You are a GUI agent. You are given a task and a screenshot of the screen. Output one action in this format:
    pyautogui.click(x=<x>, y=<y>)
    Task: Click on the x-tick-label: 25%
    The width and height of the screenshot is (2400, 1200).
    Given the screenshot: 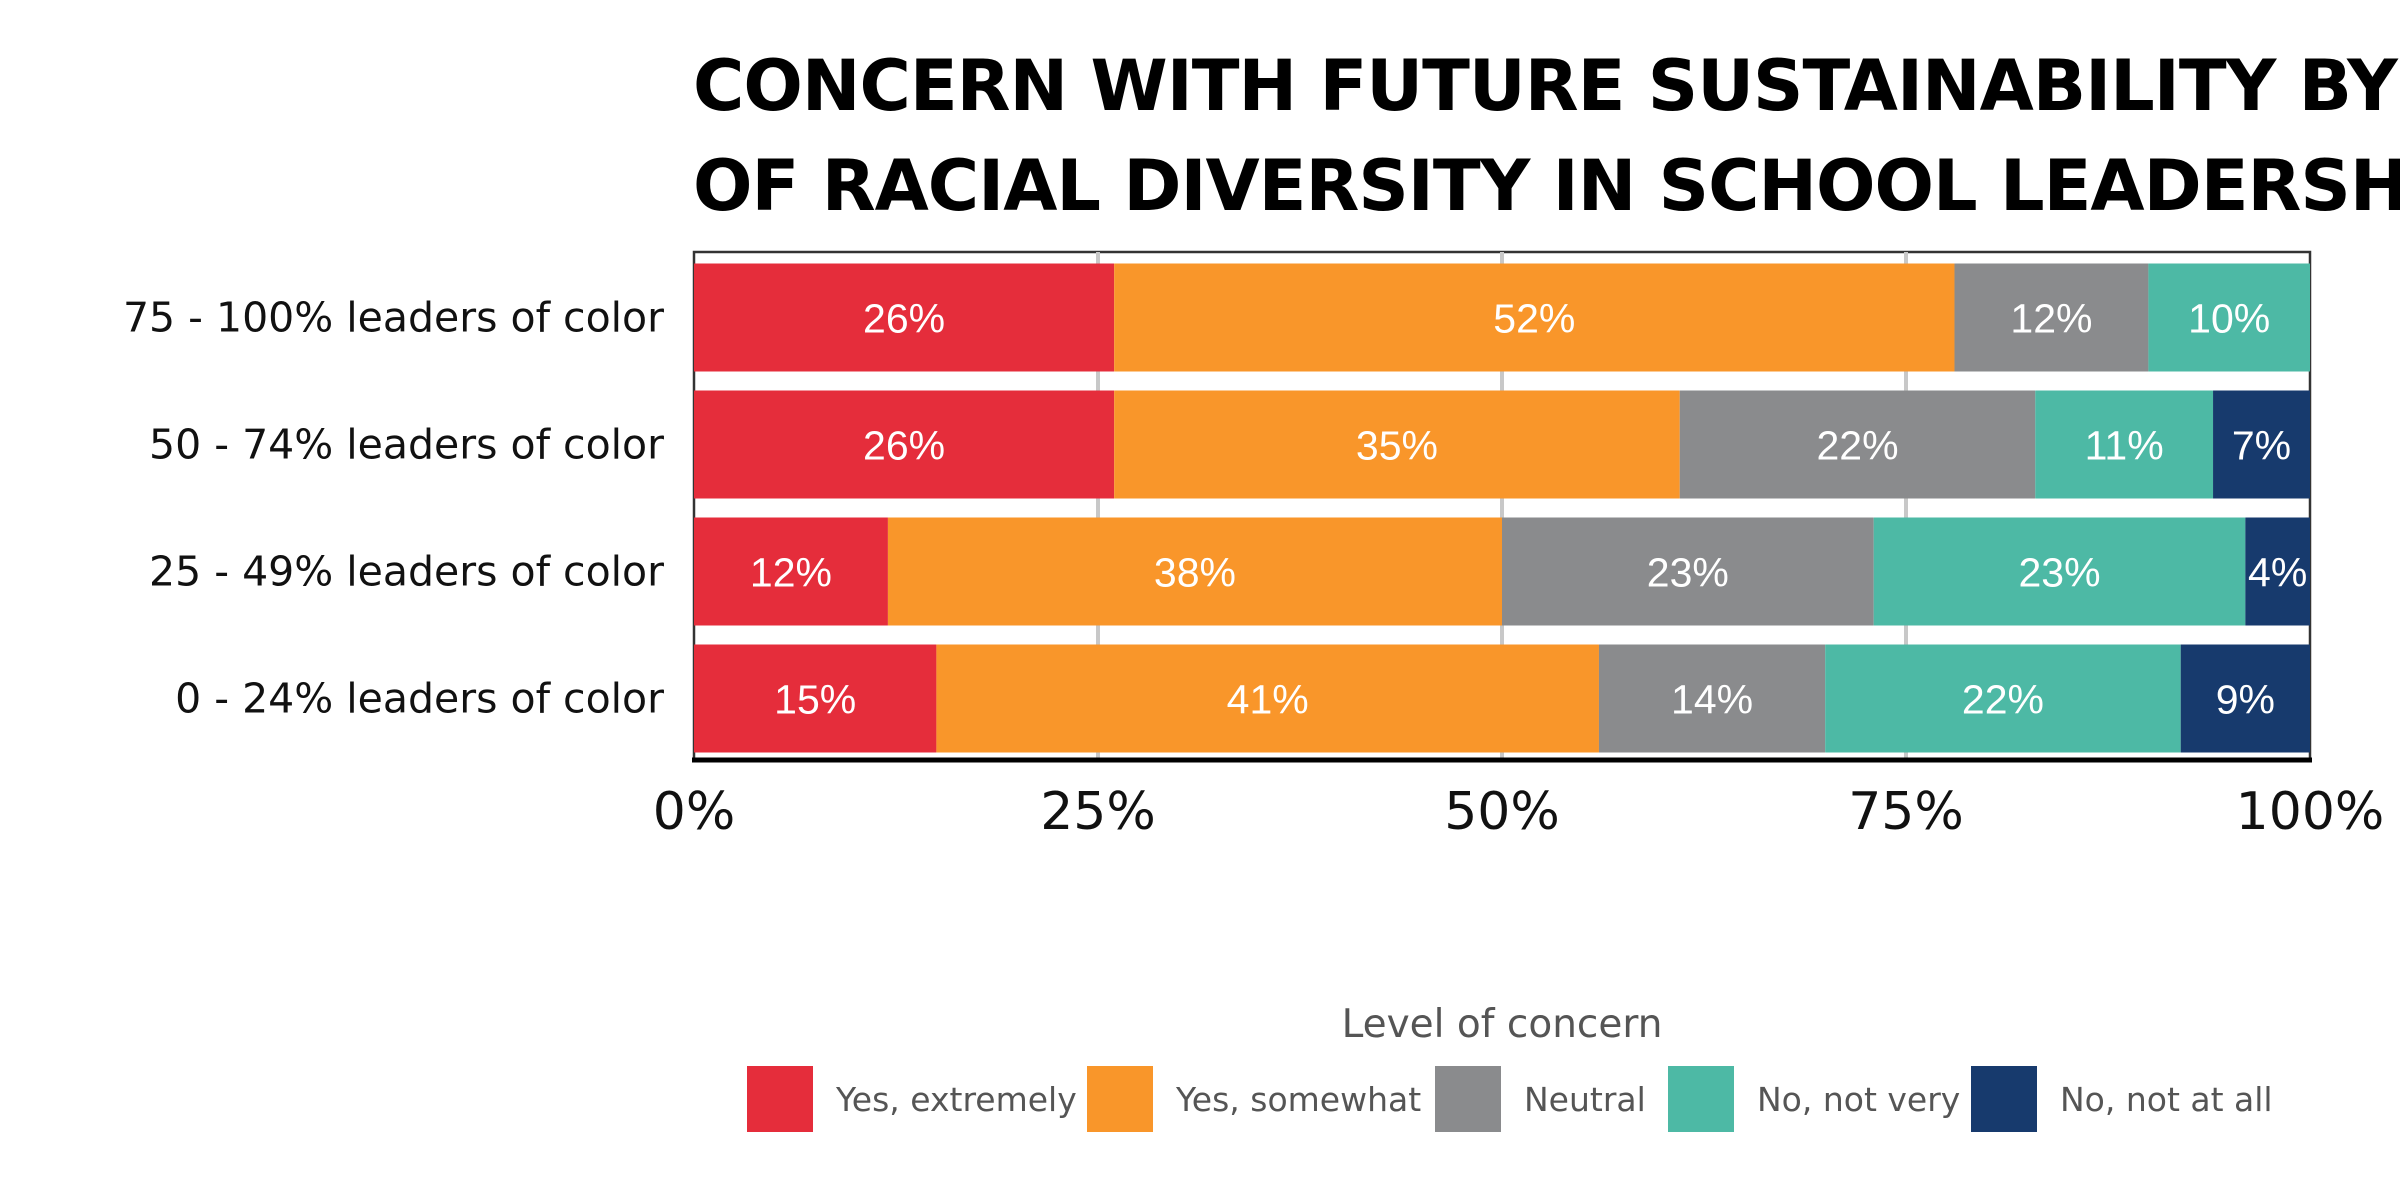 What is the action you would take?
    pyautogui.click(x=1098, y=812)
    